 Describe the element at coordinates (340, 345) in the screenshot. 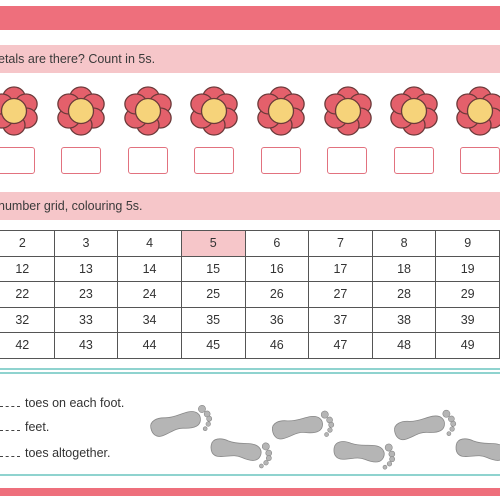

I see `grid-cell: 47` at that location.